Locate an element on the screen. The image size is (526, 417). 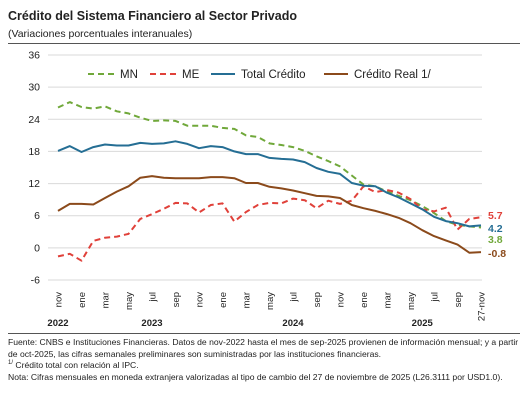
year-label: 2025 is located at coordinates (423, 323).